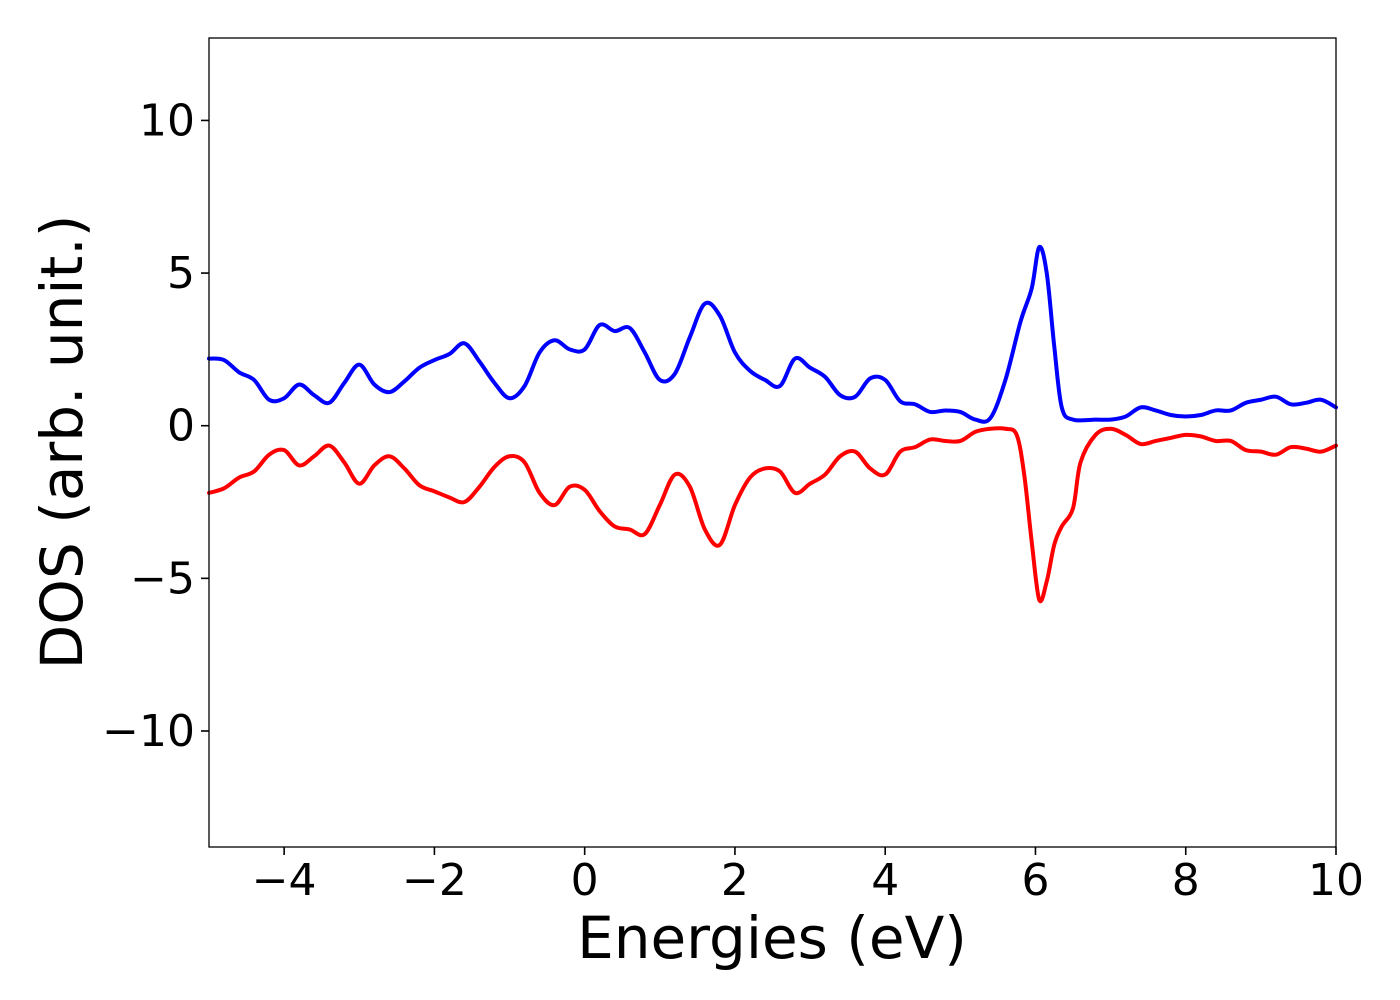 The image size is (1400, 1000). What do you see at coordinates (772, 938) in the screenshot?
I see `x-axis-label: Energies (eV)` at bounding box center [772, 938].